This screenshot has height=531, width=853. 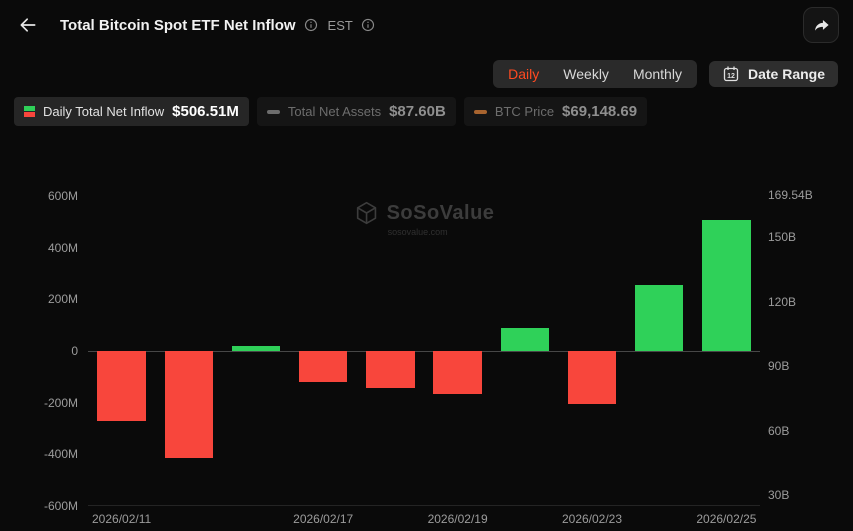 What do you see at coordinates (457, 372) in the screenshot?
I see `bar-2026/02/19` at bounding box center [457, 372].